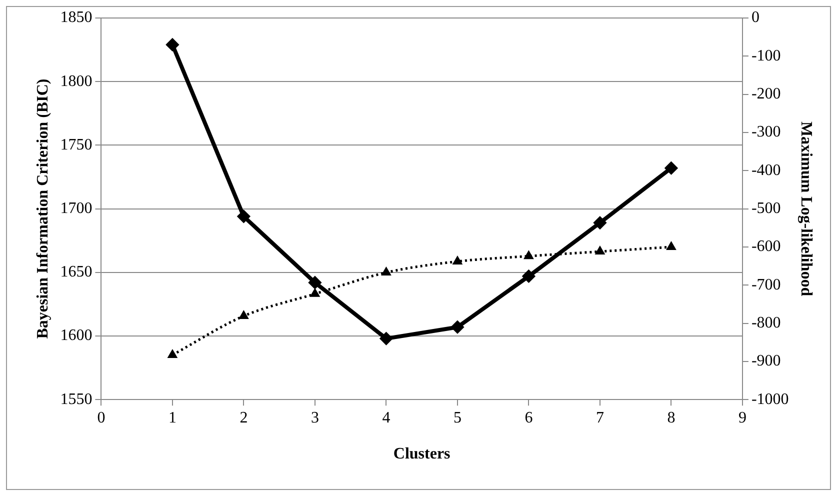 This screenshot has width=839, height=498. I want to click on y-tick-label: 1600, so click(76, 335).